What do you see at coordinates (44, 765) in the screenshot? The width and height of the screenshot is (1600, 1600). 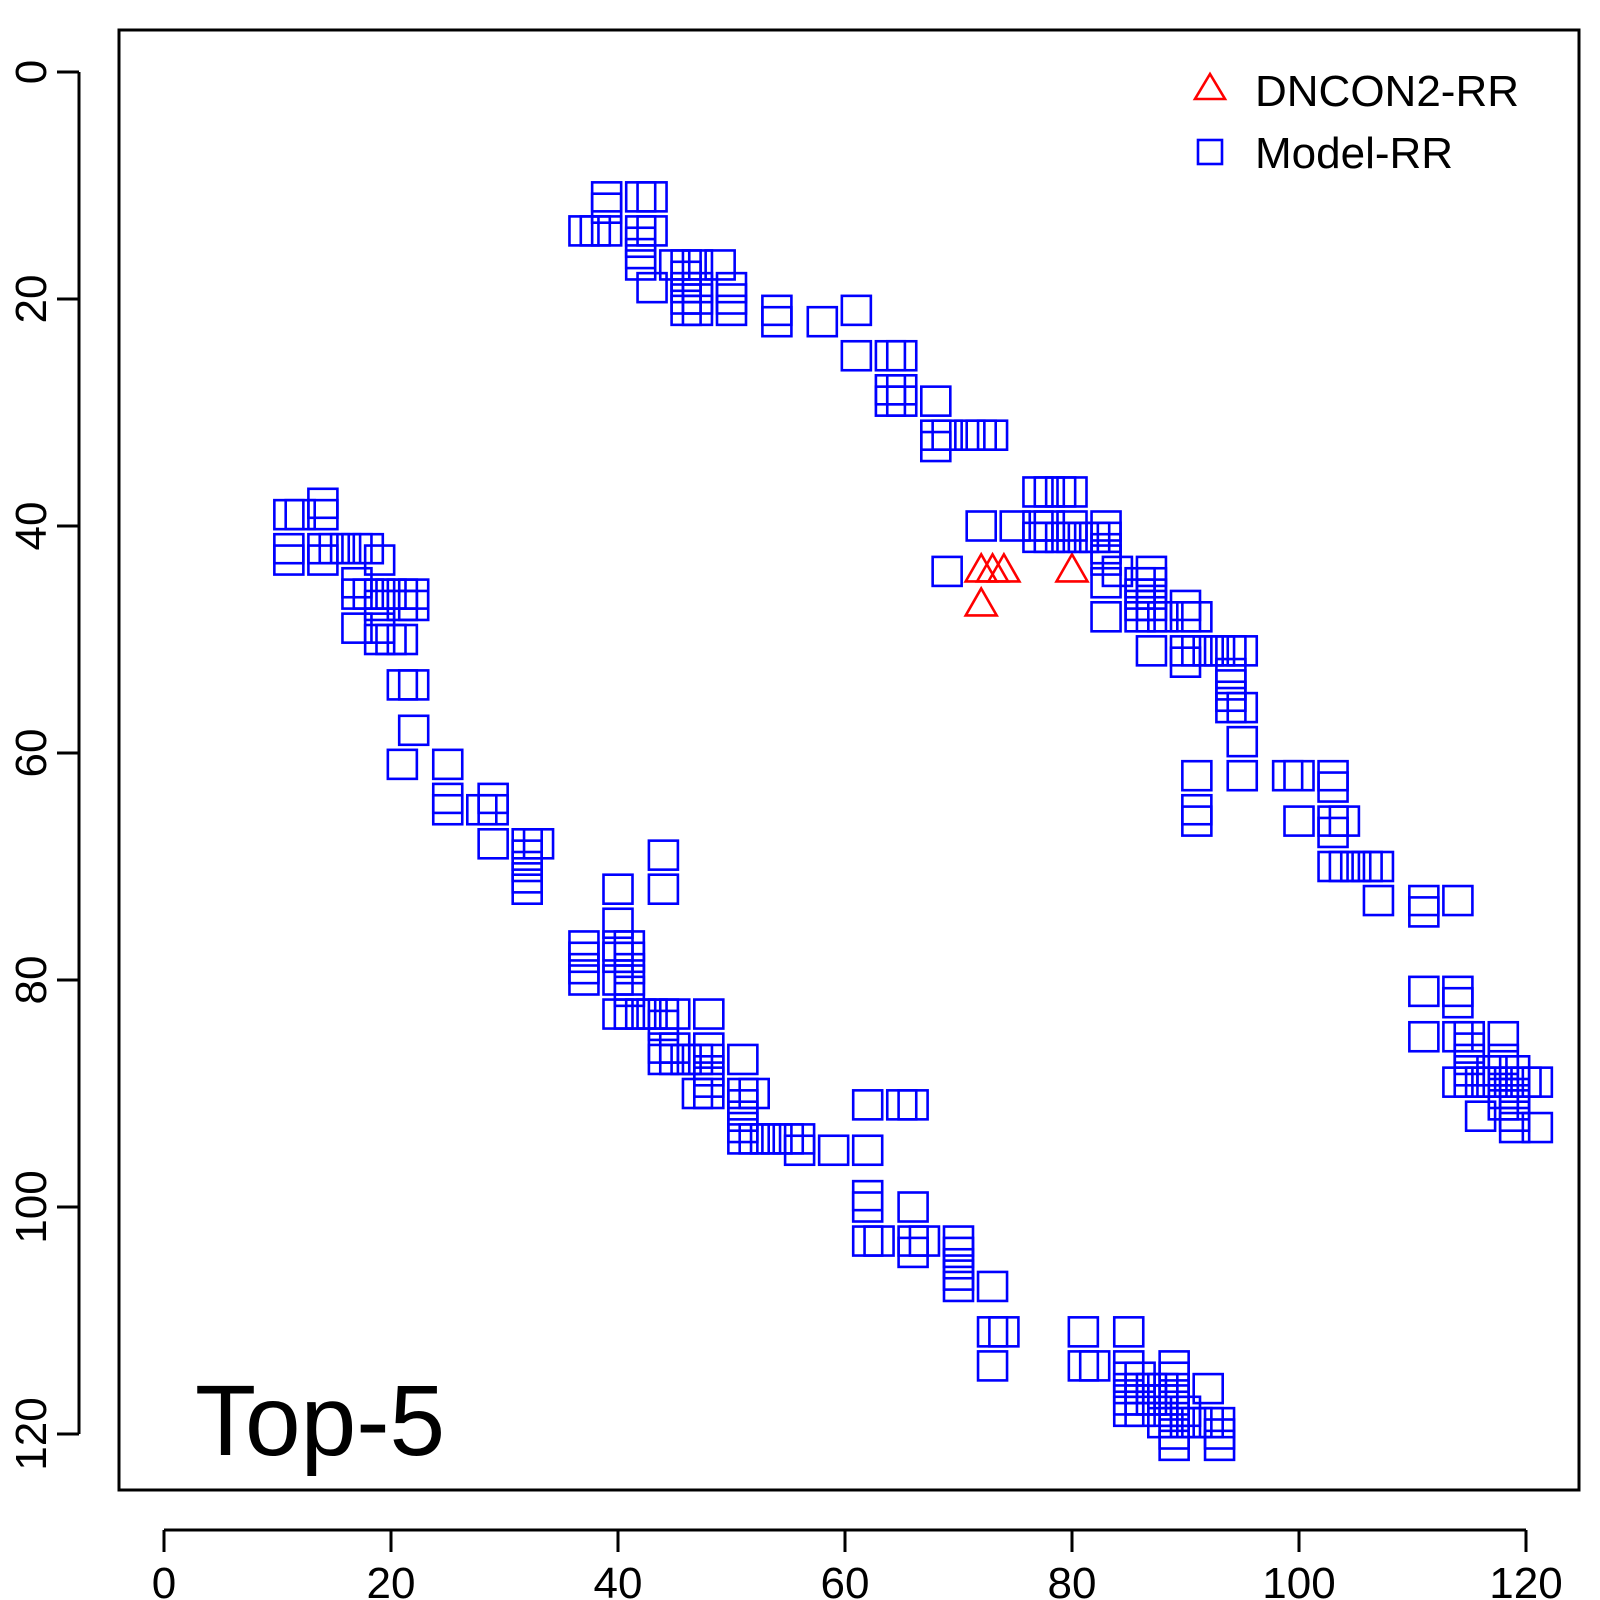 I see `y-axis: 0 20 40 60 80 100 120` at bounding box center [44, 765].